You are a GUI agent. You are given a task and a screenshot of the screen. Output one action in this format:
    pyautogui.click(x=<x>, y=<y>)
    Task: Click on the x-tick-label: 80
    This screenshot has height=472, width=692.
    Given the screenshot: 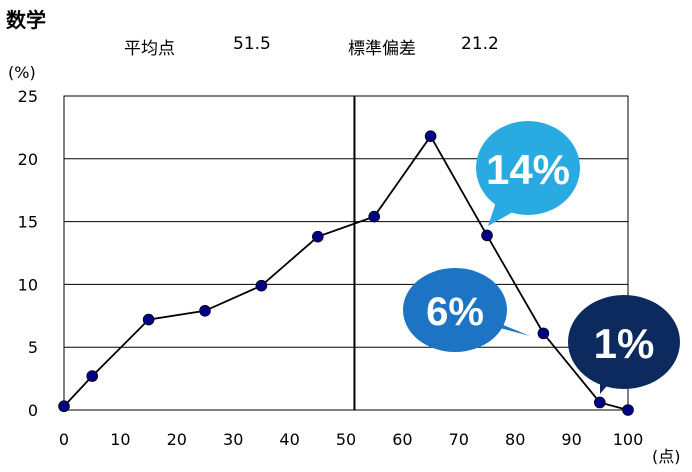 What is the action you would take?
    pyautogui.click(x=515, y=439)
    